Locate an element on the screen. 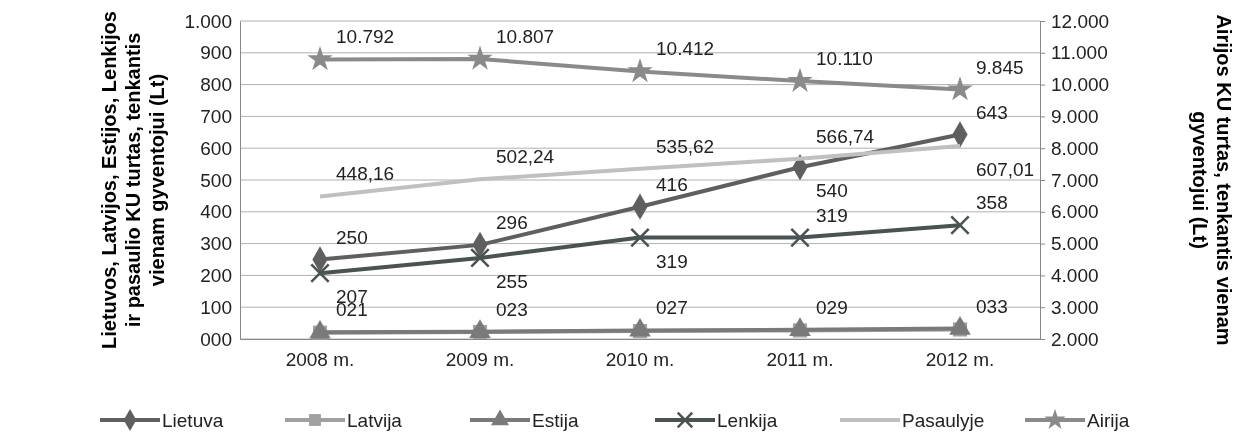  data-label: 023 is located at coordinates (512, 309).